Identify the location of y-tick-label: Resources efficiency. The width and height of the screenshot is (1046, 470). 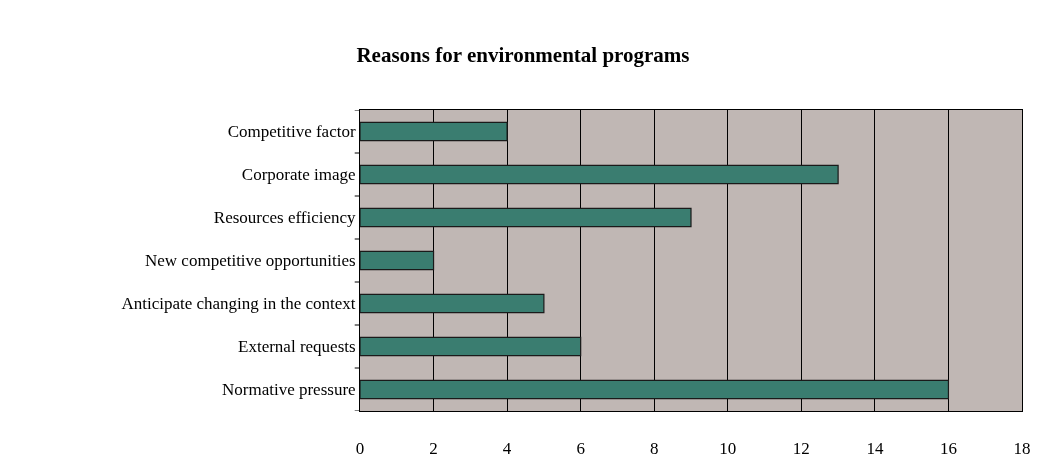
(285, 218).